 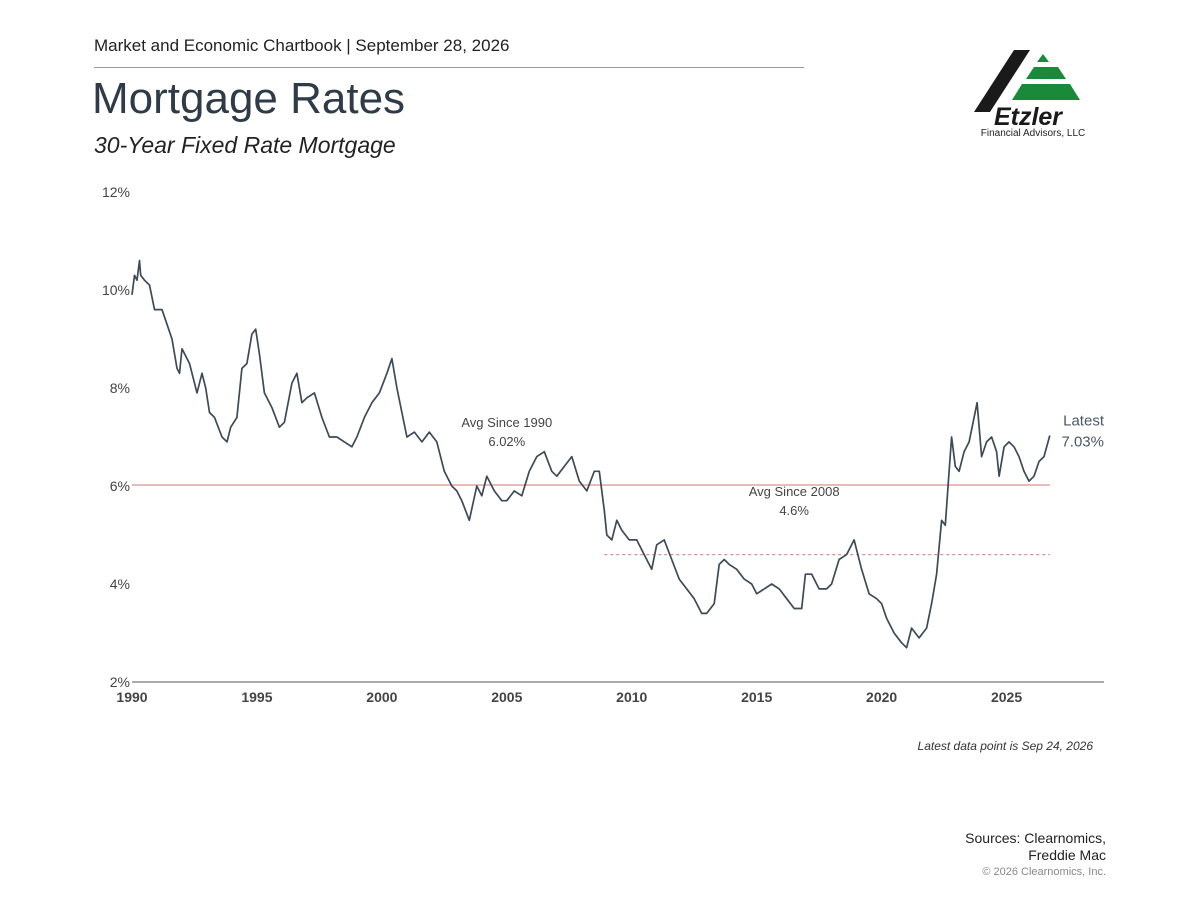 What do you see at coordinates (1084, 421) in the screenshot?
I see `latest-label-title: Latest` at bounding box center [1084, 421].